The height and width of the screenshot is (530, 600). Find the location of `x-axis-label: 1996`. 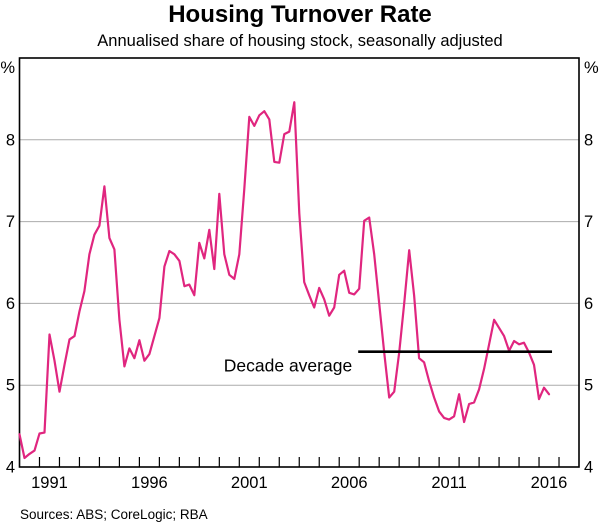

x-axis-label: 1996 is located at coordinates (149, 483).